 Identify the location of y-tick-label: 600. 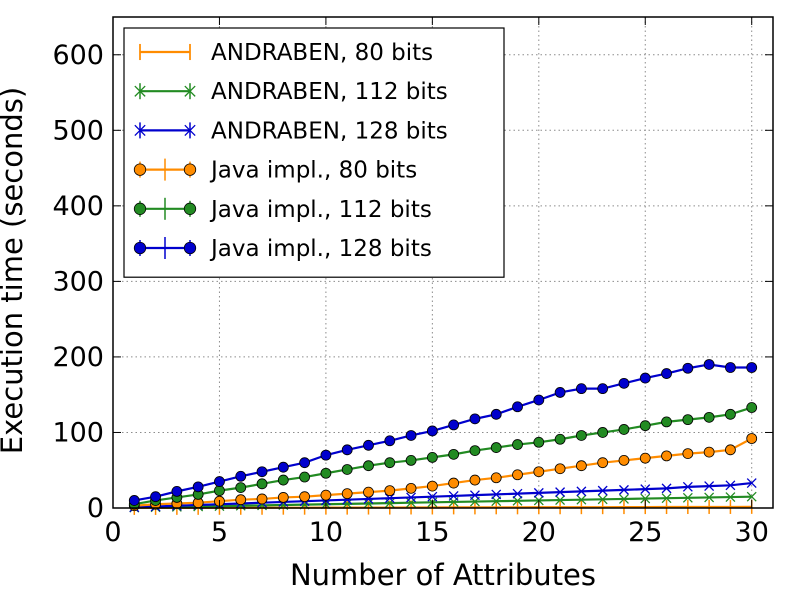
(78, 55).